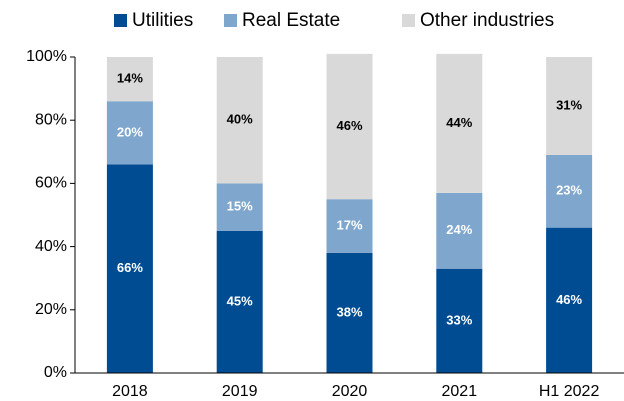 This screenshot has height=401, width=624. I want to click on value-label: 66%, so click(130, 267).